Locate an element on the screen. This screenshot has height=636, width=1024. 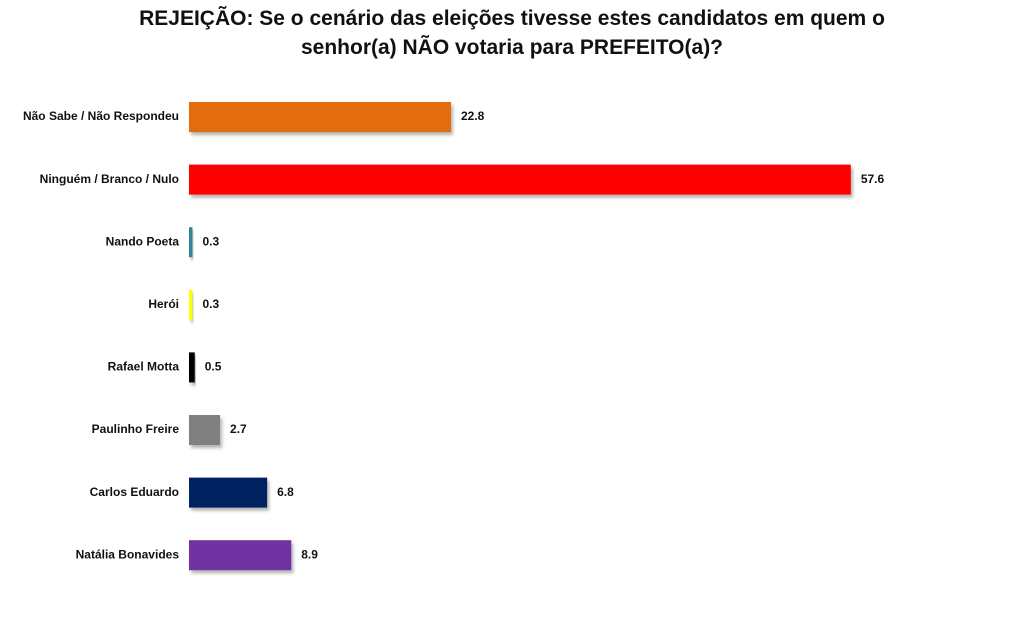
value-label: 22.8 is located at coordinates (473, 116).